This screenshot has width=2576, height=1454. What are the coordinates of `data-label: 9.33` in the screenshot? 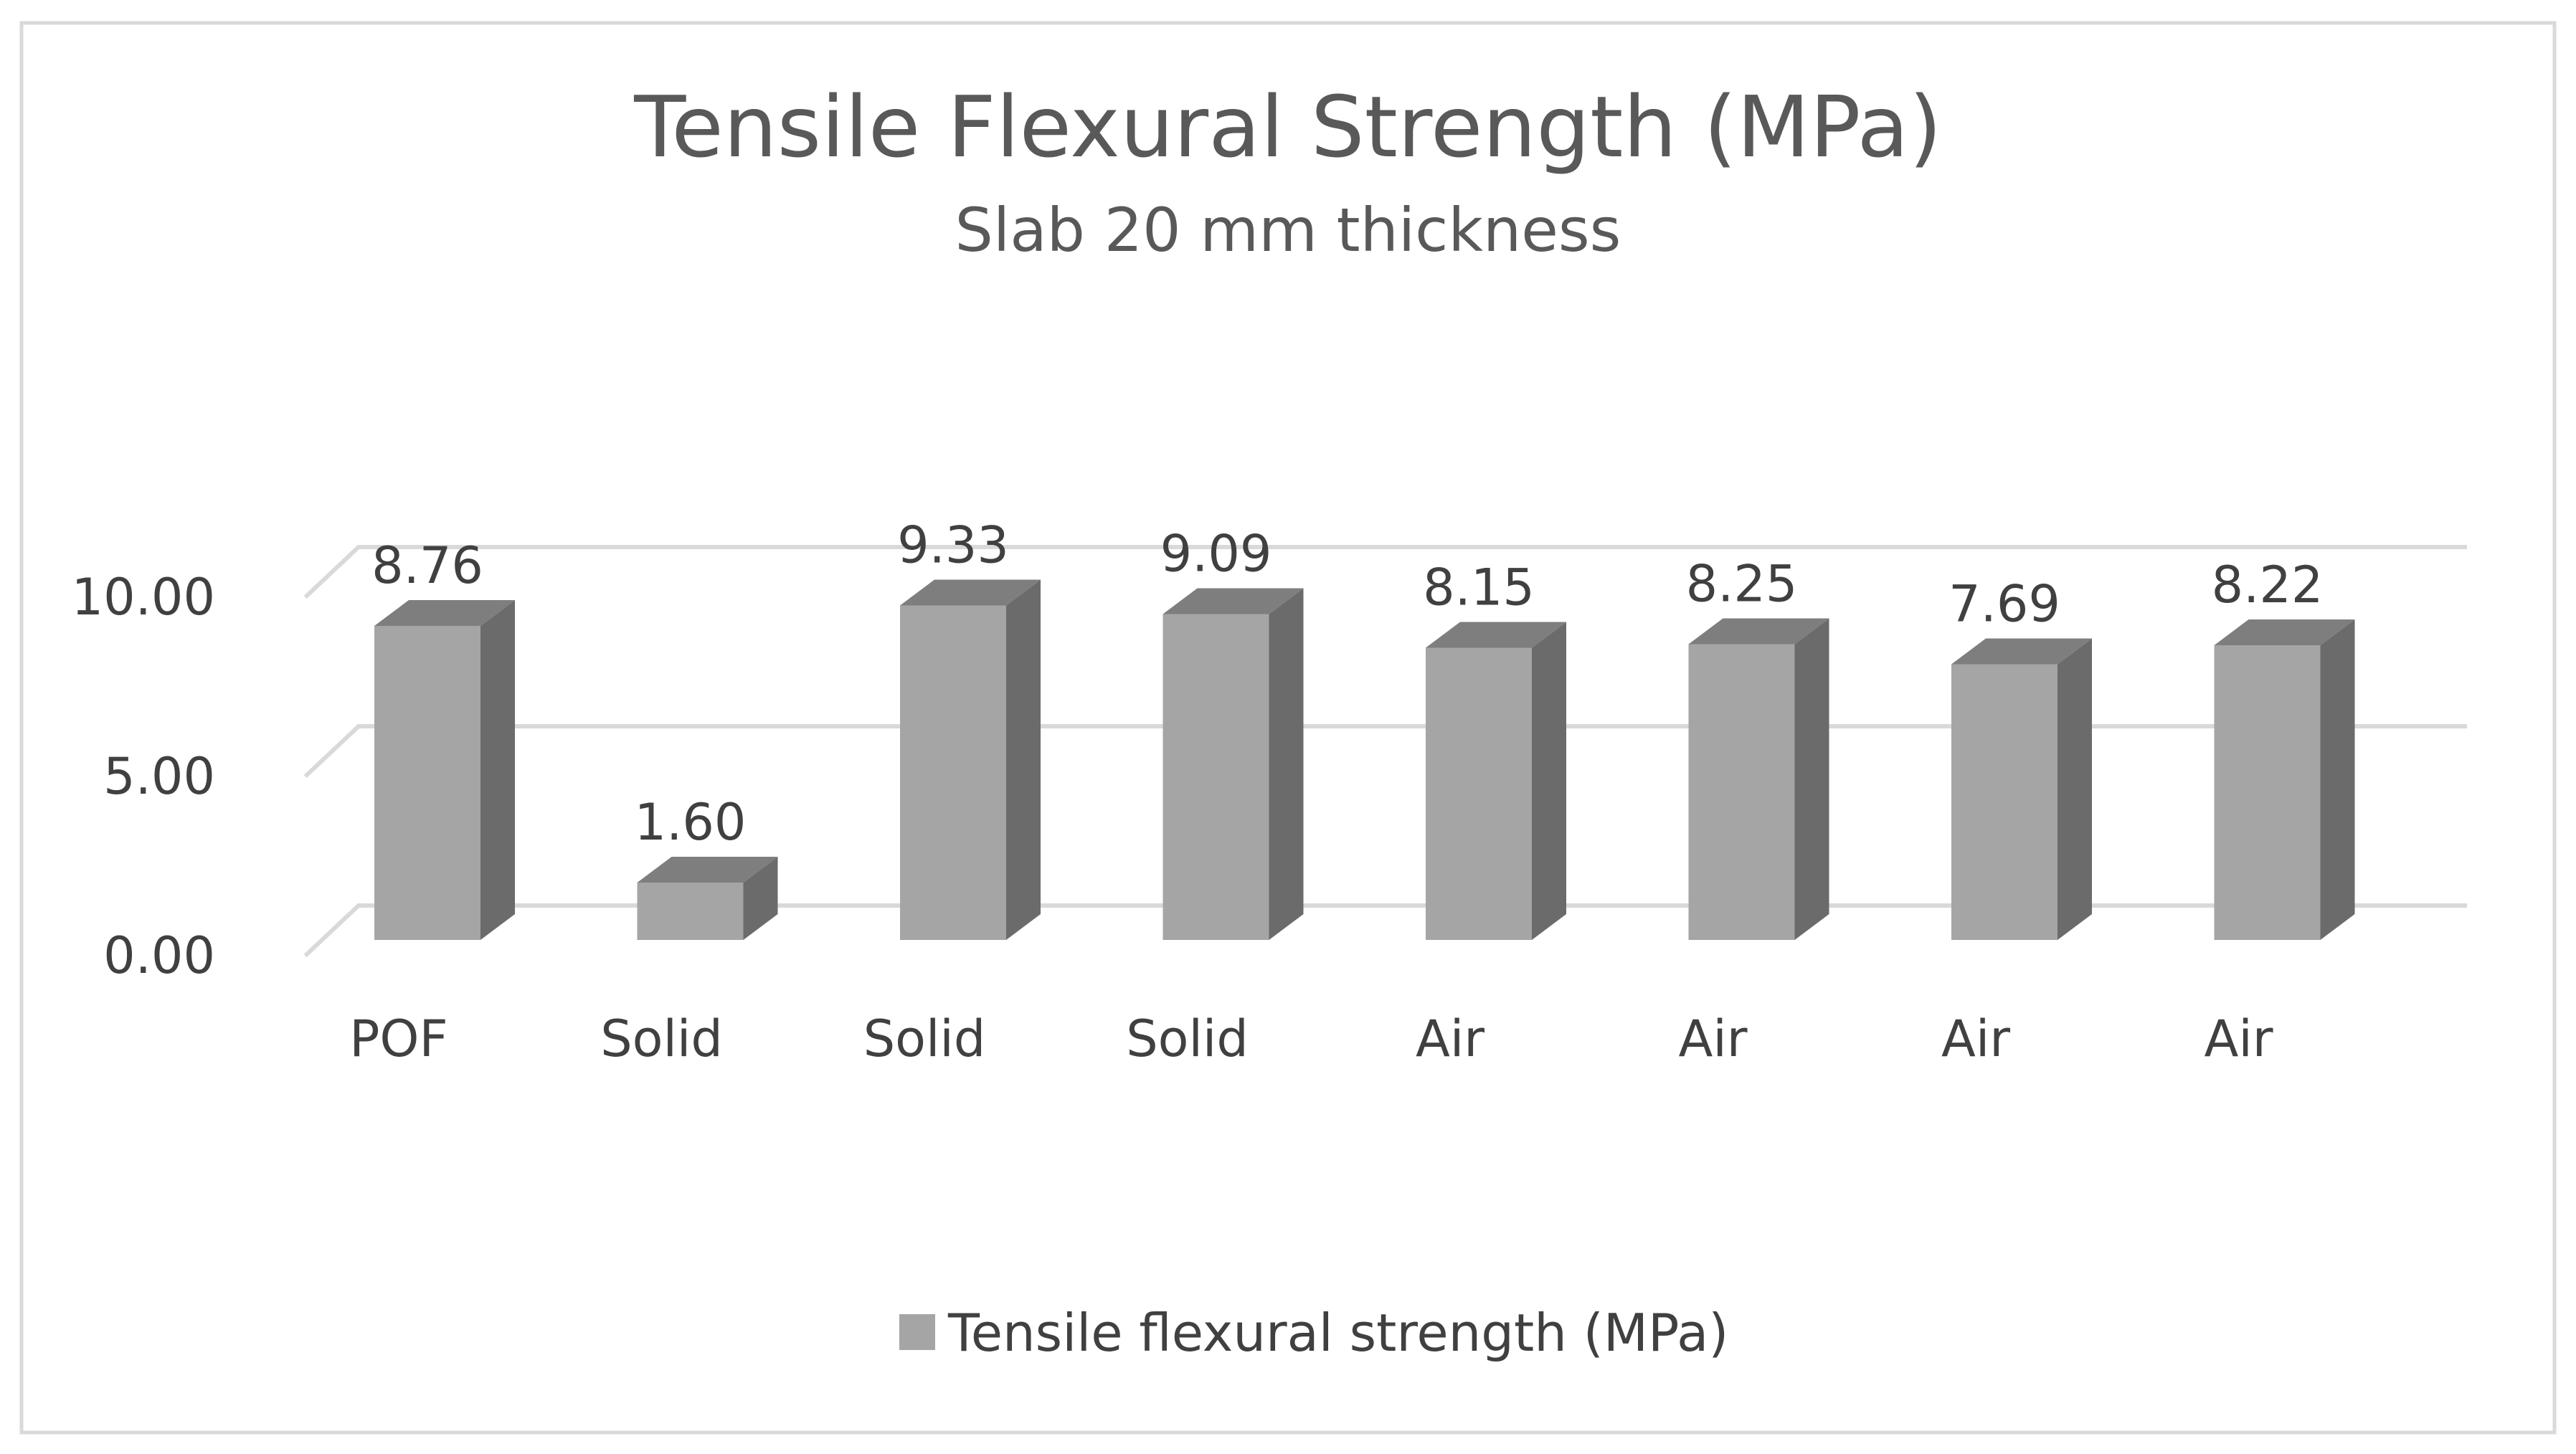 It's located at (953, 545).